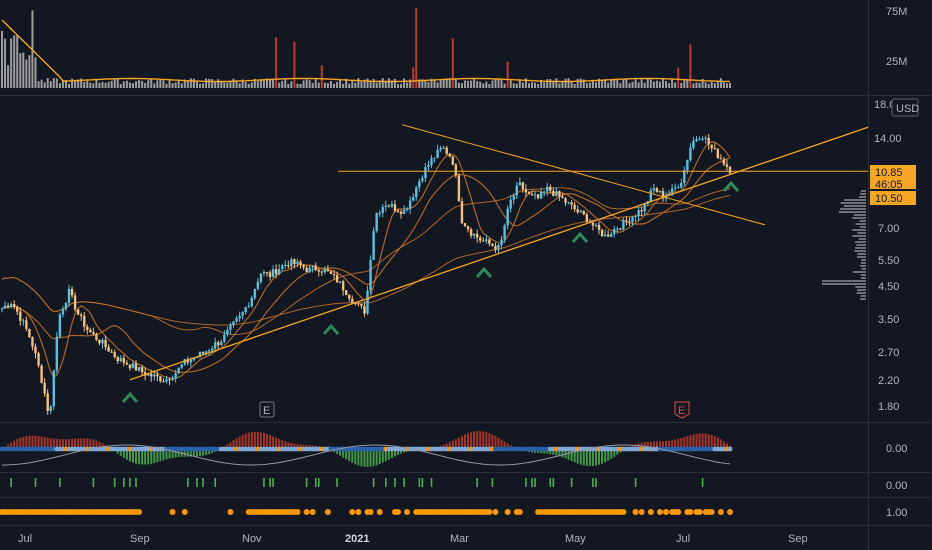 The image size is (932, 550). What do you see at coordinates (731, 186) in the screenshot?
I see `pivot-marker` at bounding box center [731, 186].